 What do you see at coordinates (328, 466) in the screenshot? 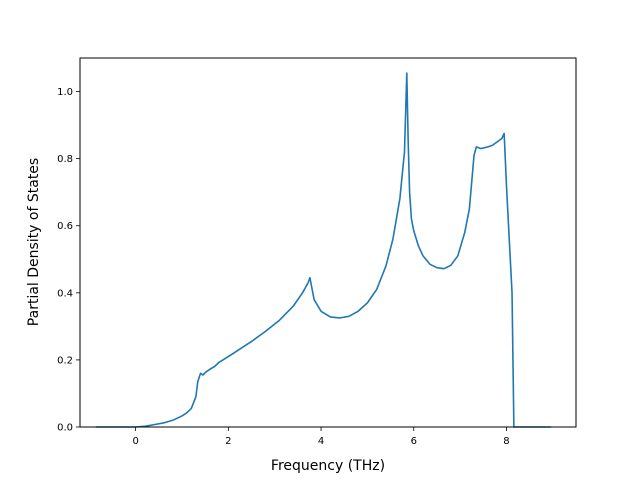
I see `x-axis-label: Frequency (THz)` at bounding box center [328, 466].